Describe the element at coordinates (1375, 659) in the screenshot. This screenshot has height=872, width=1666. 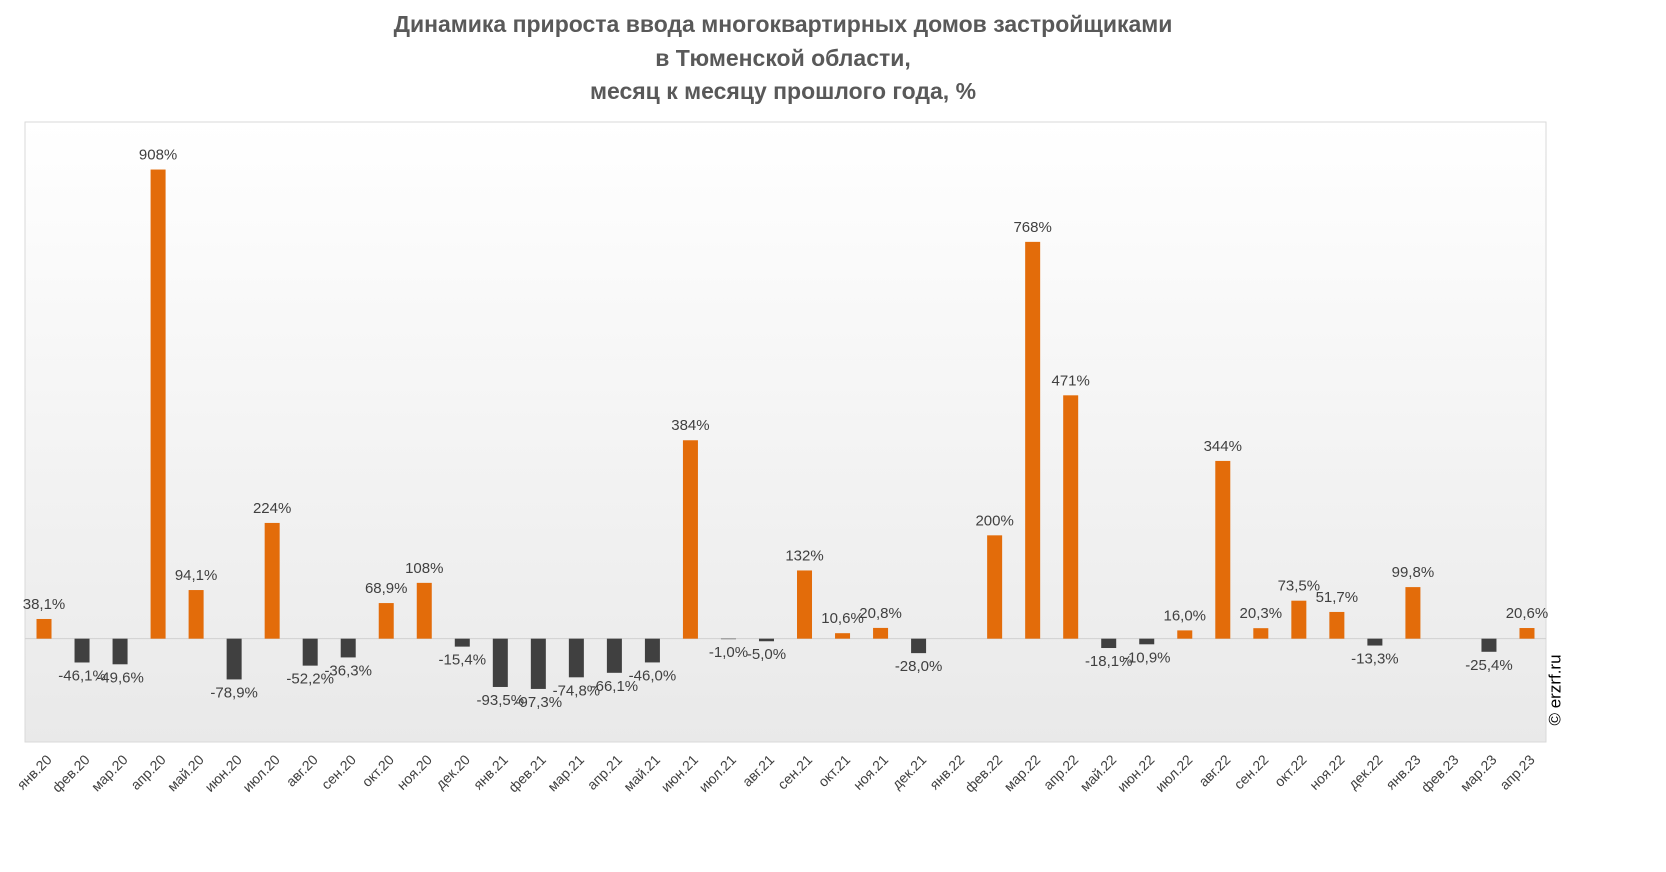
I see `value-label: -13,3%` at that location.